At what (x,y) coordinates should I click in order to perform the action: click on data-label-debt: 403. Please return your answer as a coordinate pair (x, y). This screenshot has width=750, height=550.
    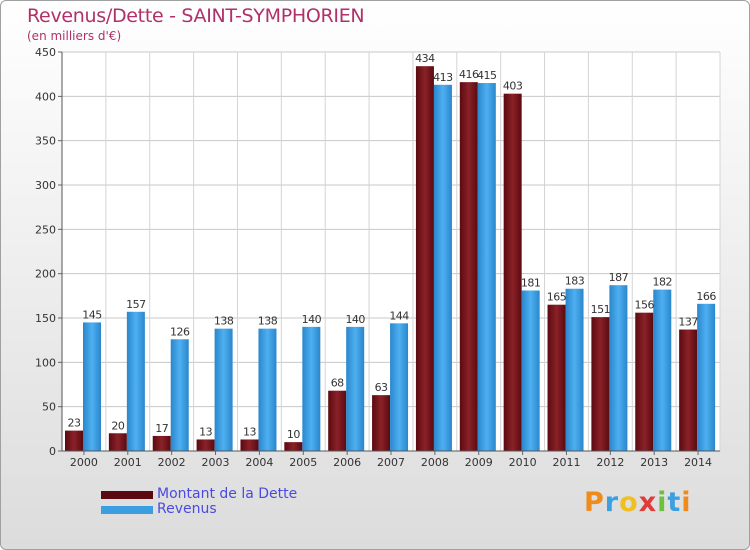
    Looking at the image, I should click on (513, 86).